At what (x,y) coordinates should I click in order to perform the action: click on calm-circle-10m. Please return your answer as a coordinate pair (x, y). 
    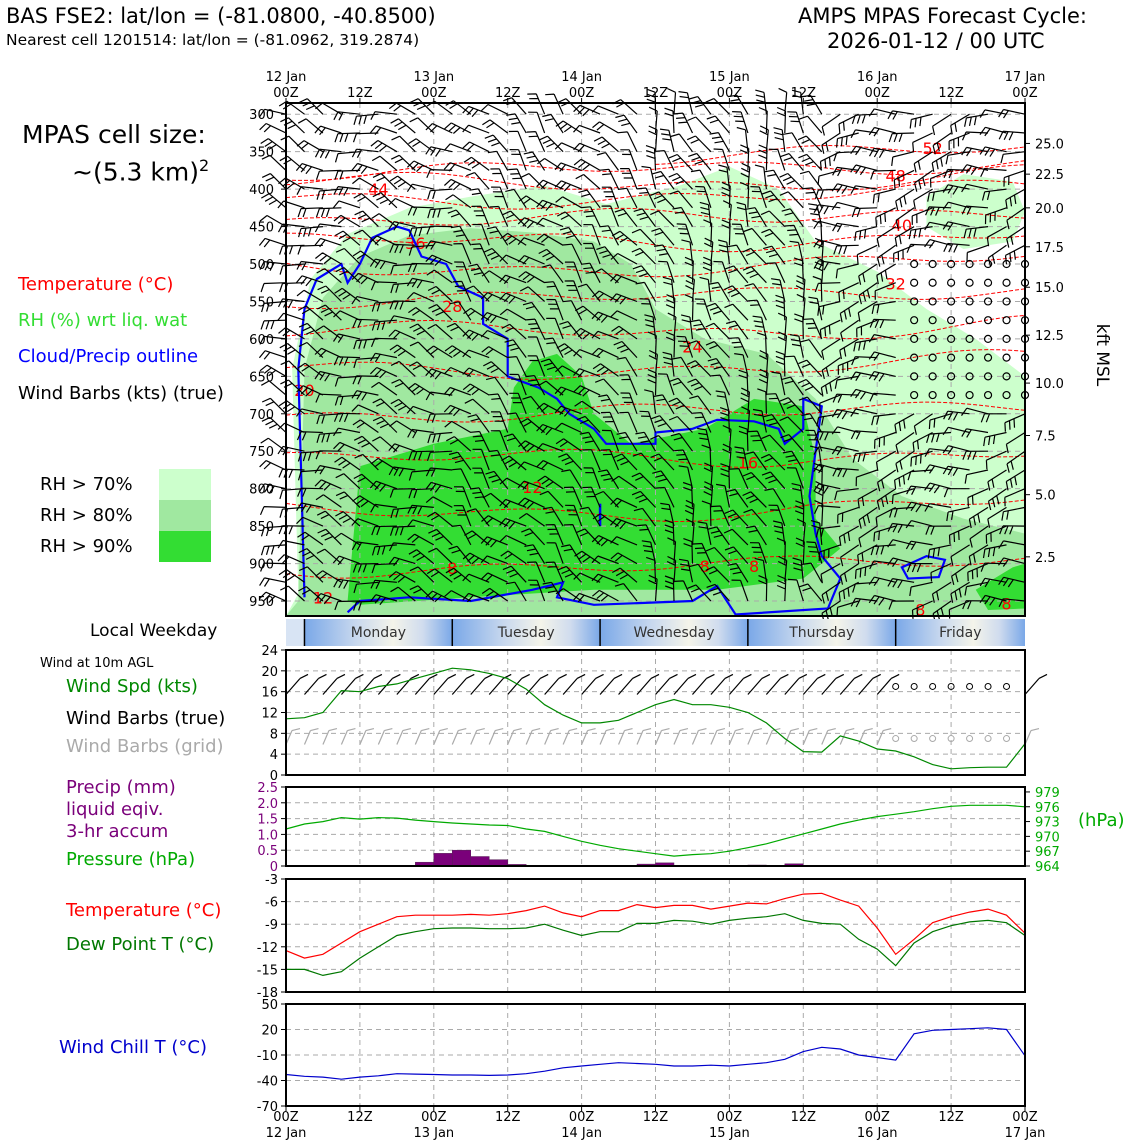
    Looking at the image, I should click on (951, 686).